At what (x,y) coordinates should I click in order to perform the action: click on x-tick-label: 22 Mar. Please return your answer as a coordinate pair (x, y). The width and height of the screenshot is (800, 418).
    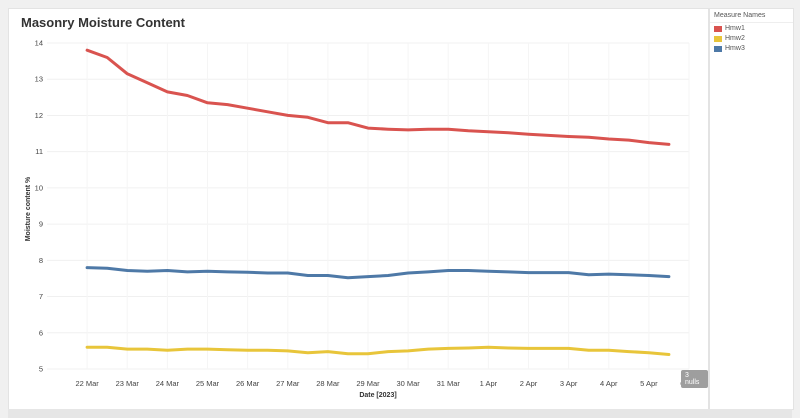
    Looking at the image, I should click on (87, 383).